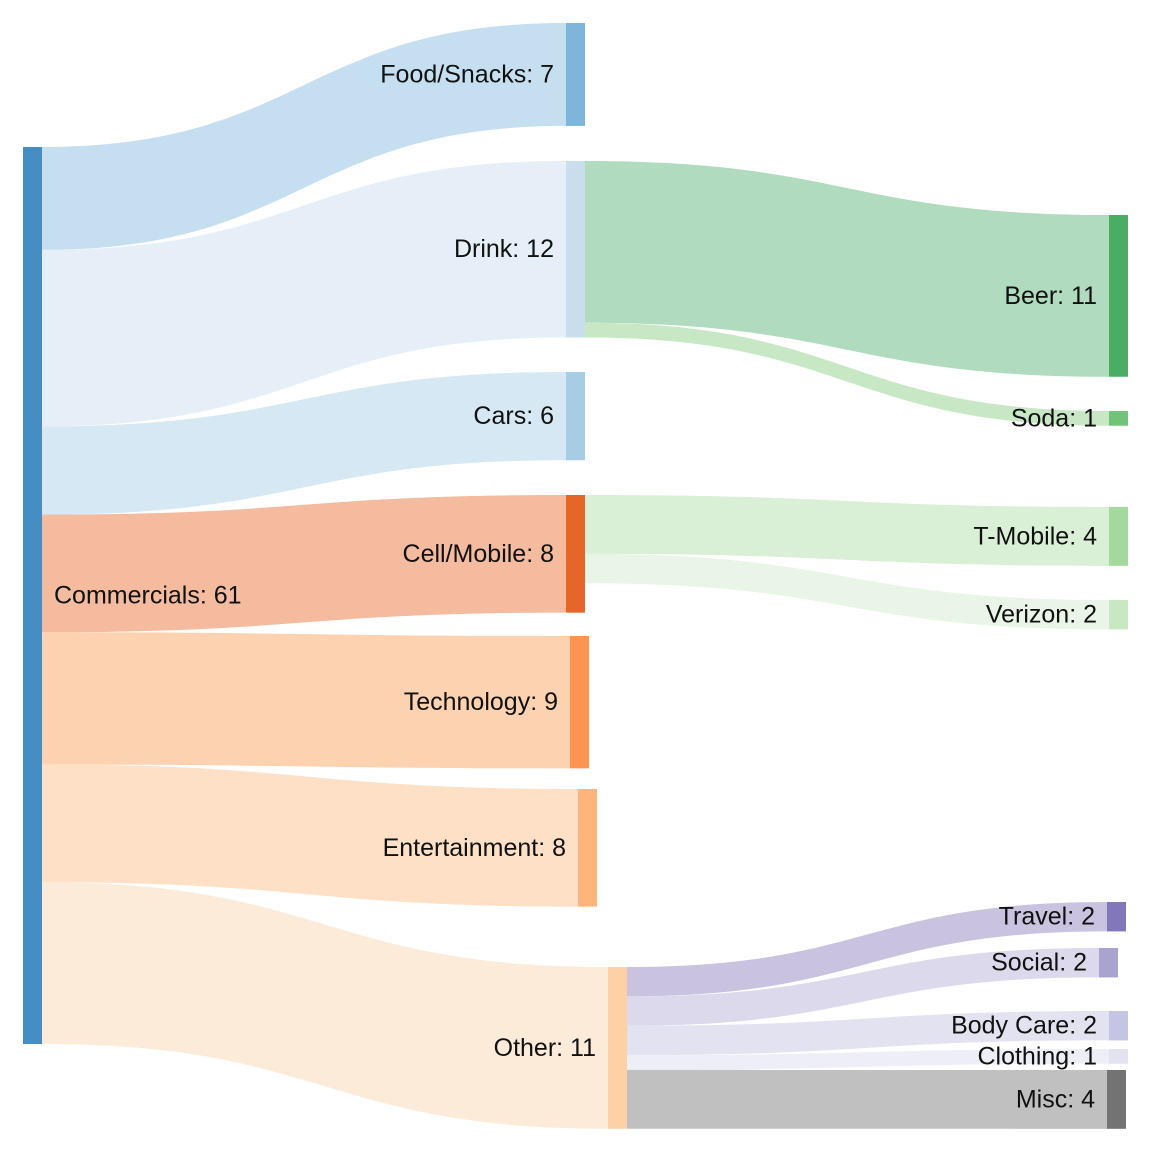  Describe the element at coordinates (847, 269) in the screenshot. I see `link-drink-to-beer` at that location.